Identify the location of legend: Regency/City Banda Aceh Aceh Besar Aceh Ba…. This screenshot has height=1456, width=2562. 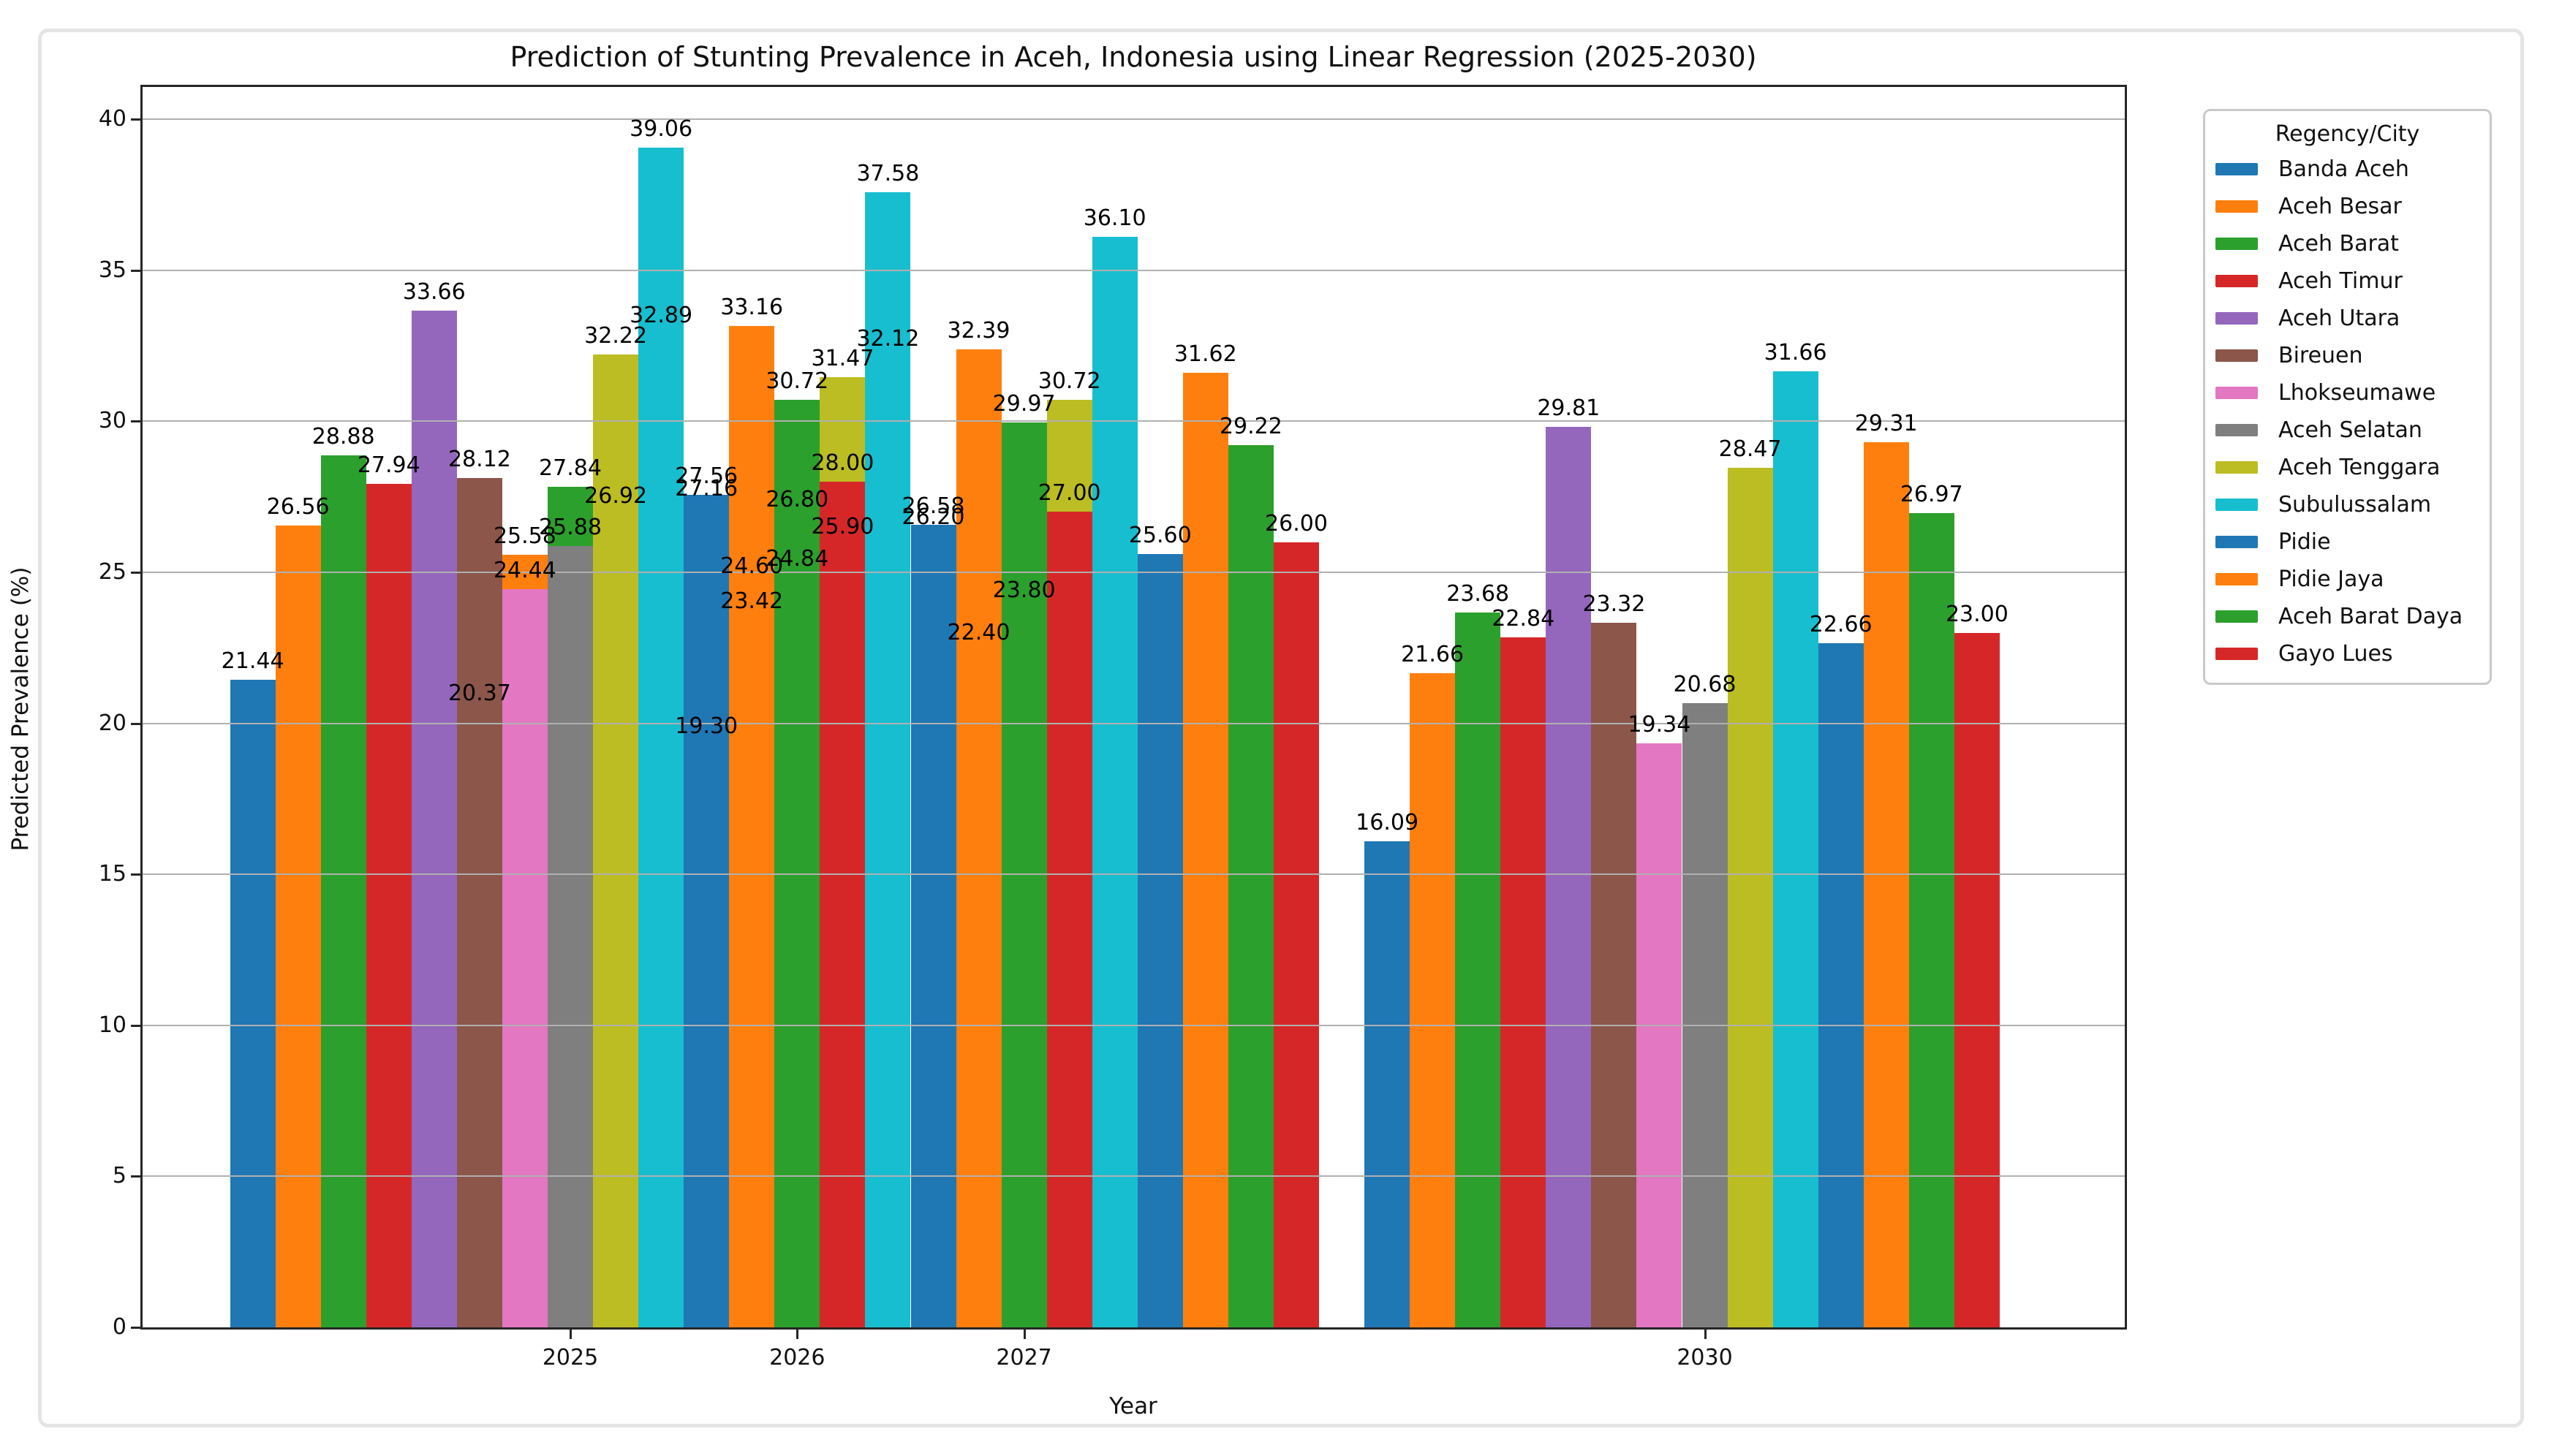
(2347, 397).